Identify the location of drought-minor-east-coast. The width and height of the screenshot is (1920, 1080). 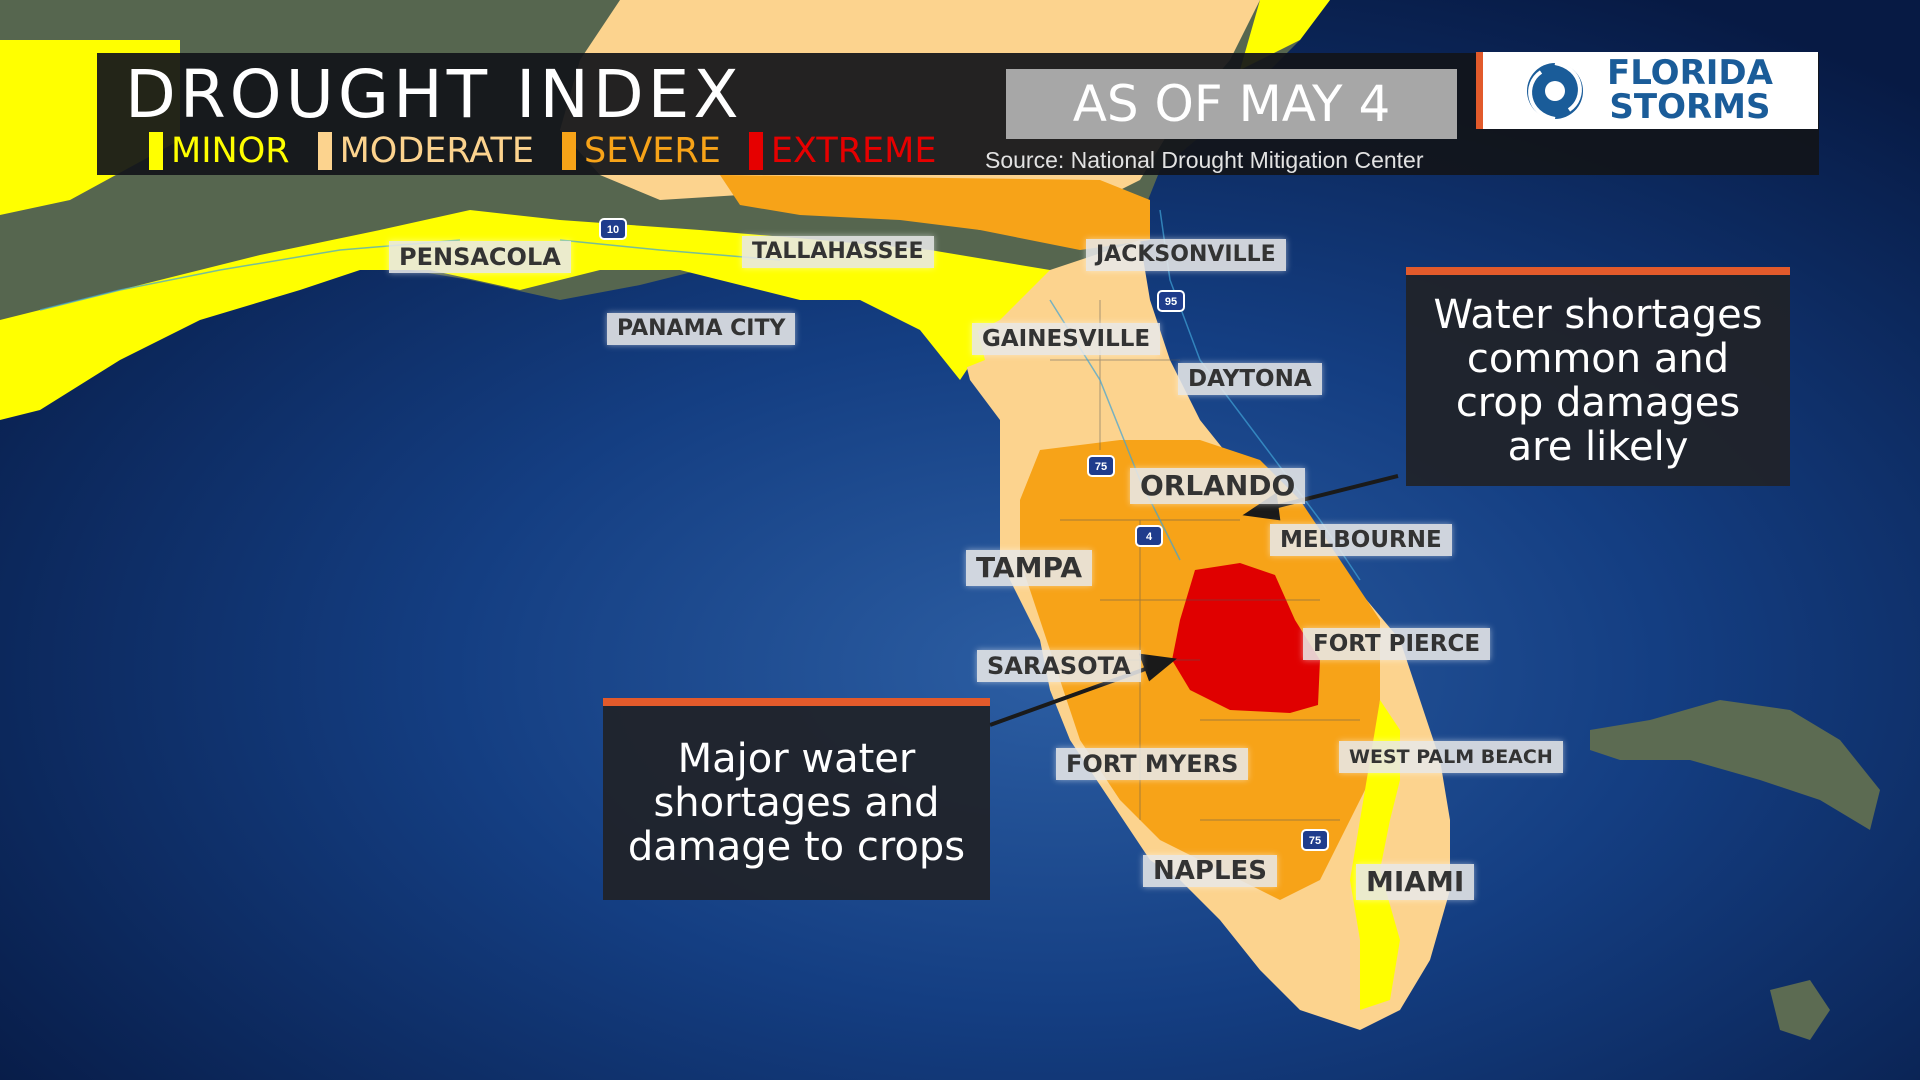
(1375, 855).